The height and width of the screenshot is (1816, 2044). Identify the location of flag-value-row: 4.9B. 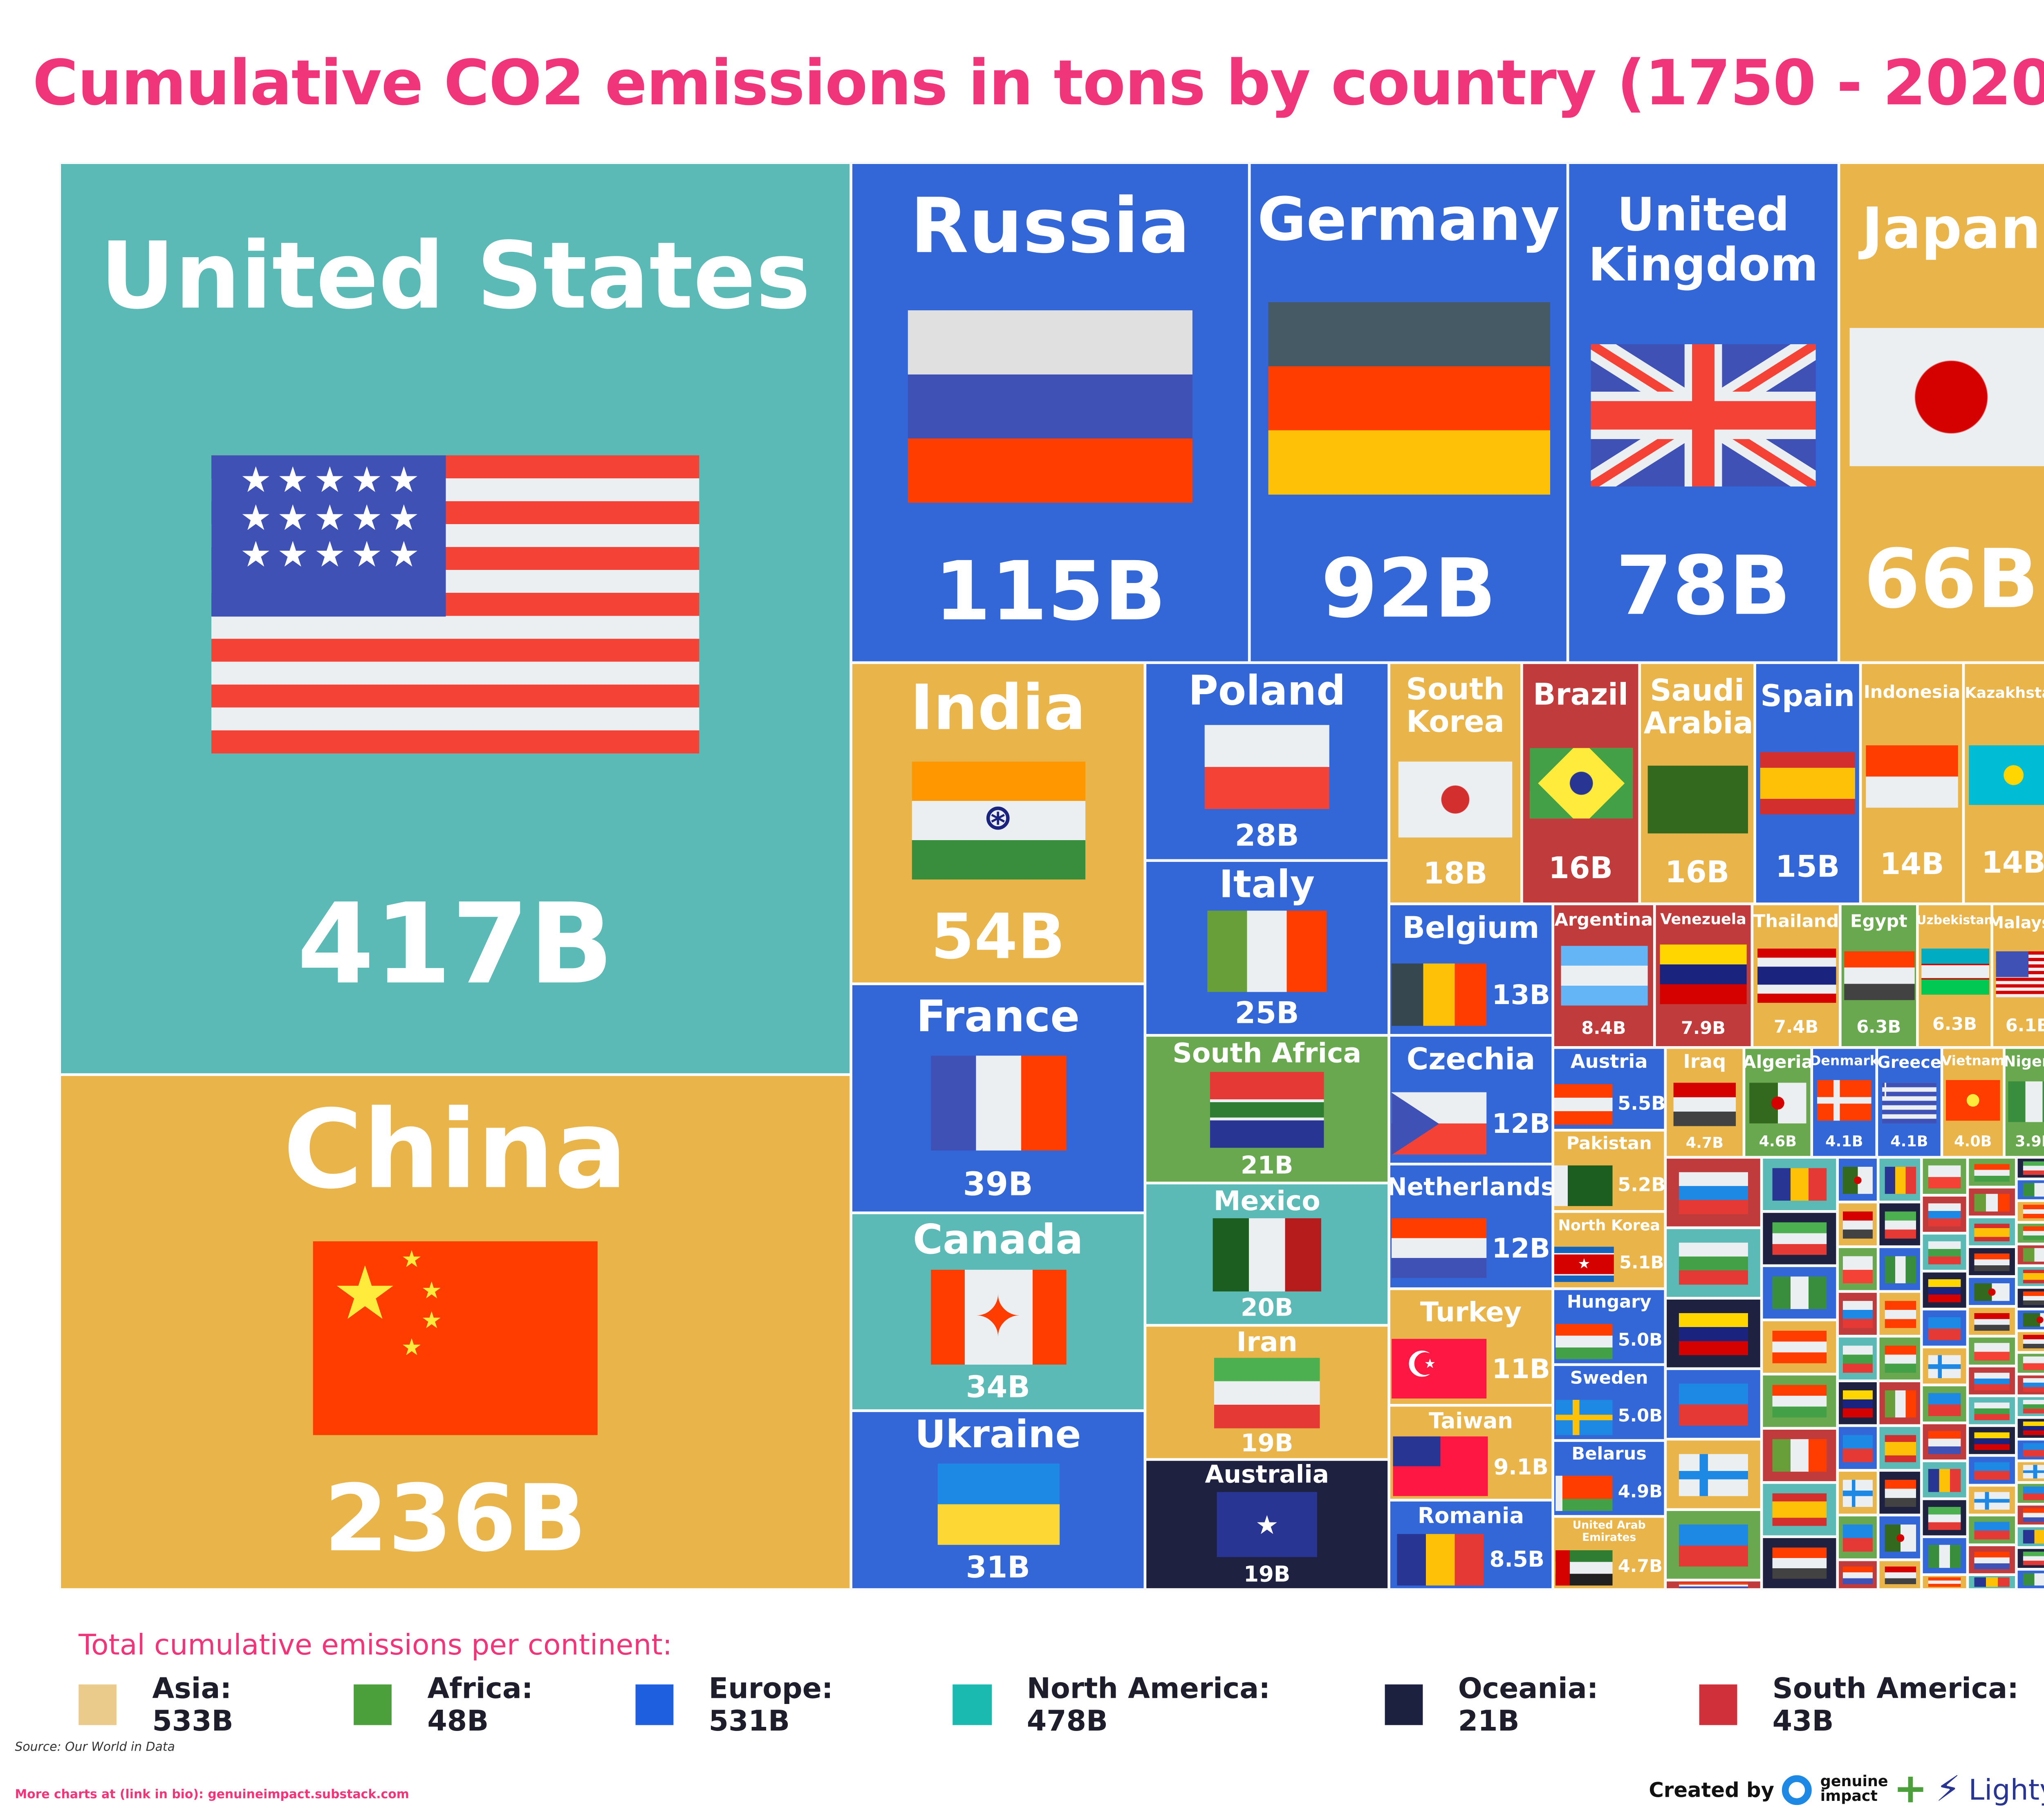
(1609, 1493).